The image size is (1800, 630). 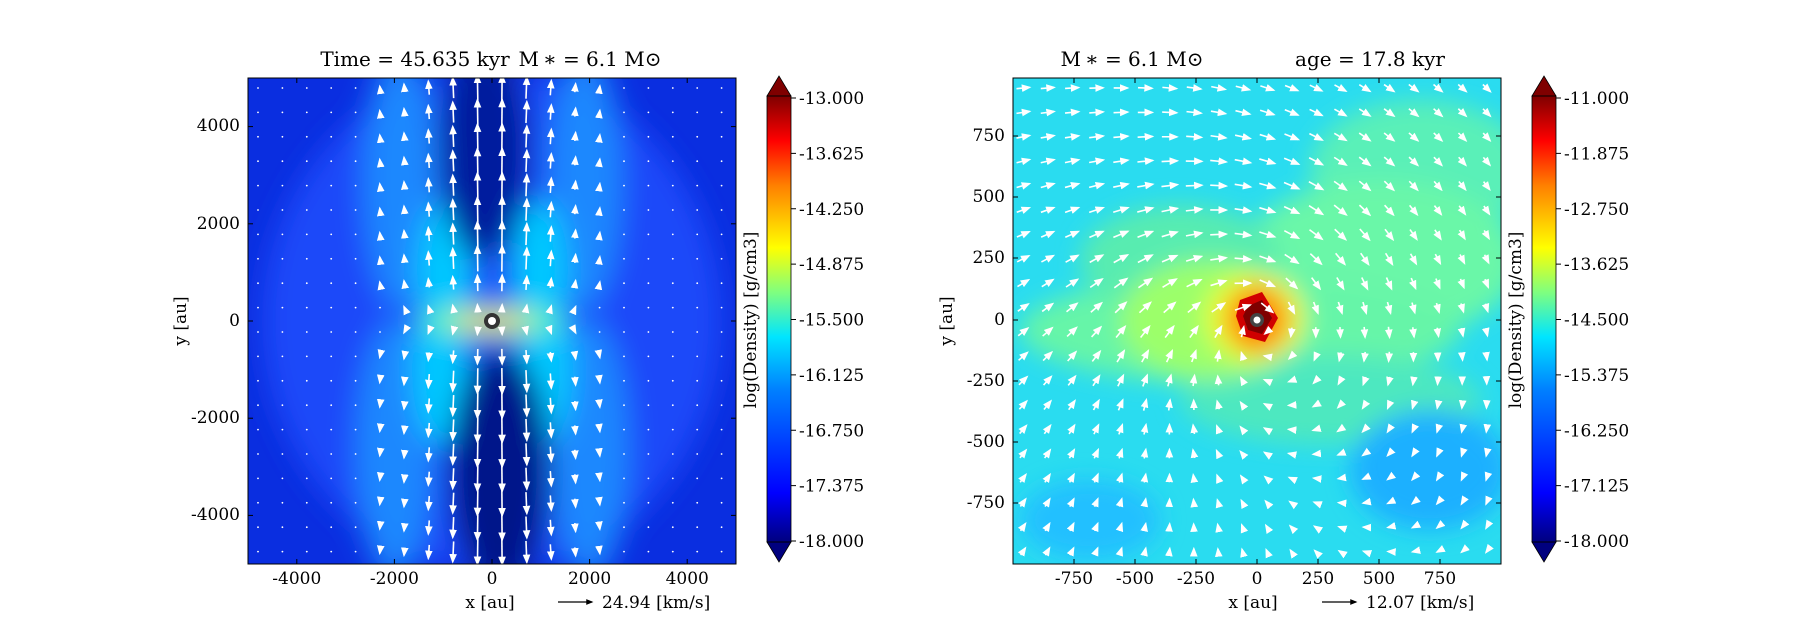 What do you see at coordinates (1596, 154) in the screenshot?
I see `colorbar-tick-label: -11.875` at bounding box center [1596, 154].